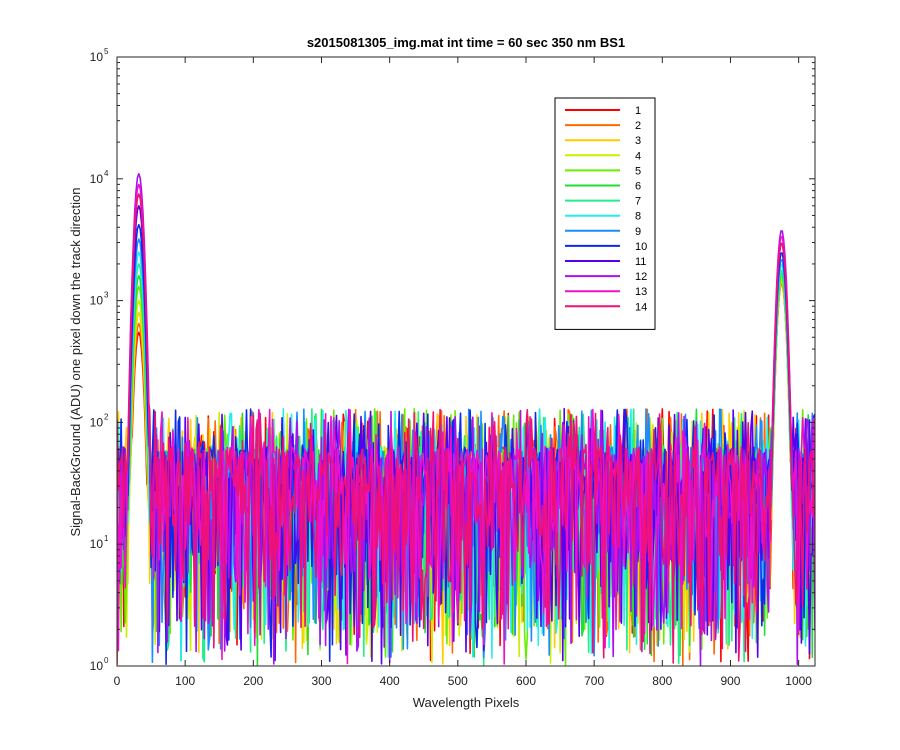 The image size is (900, 750). Describe the element at coordinates (390, 681) in the screenshot. I see `x-tick-label: 400` at that location.